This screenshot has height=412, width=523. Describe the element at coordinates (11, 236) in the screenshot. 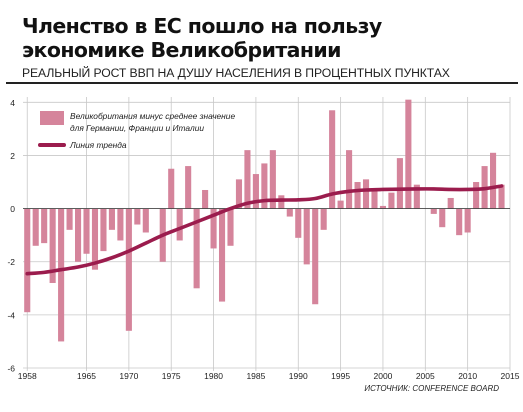

I see `y-axis-ticks: -6 -4 -2 0 2 4` at that location.